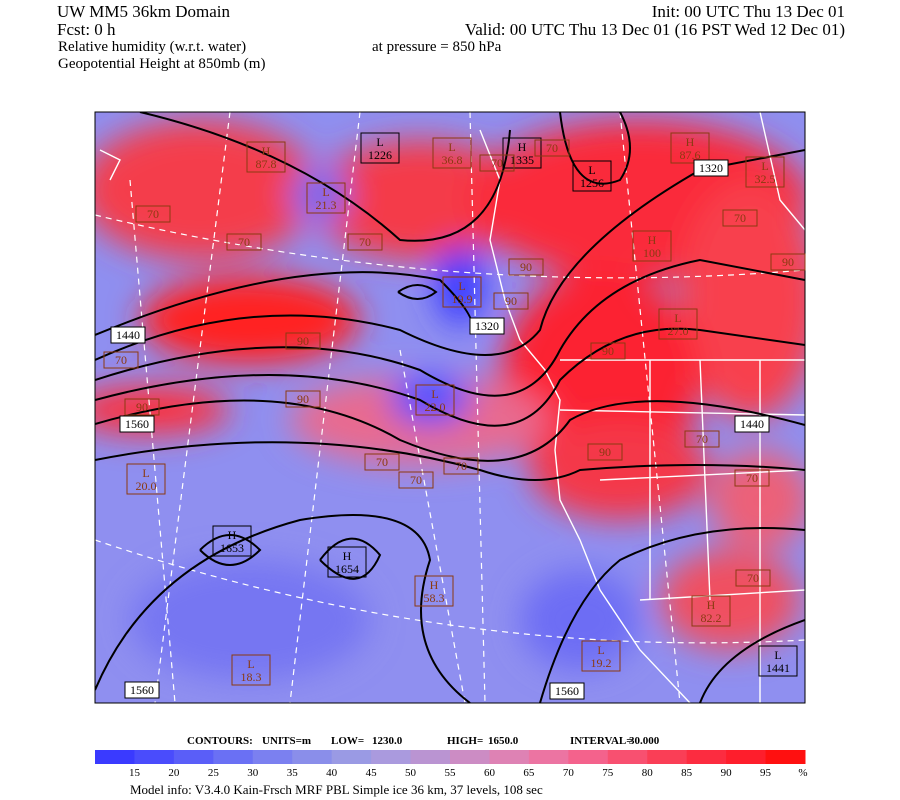 The height and width of the screenshot is (800, 900). I want to click on colorbar-tick: 70, so click(569, 773).